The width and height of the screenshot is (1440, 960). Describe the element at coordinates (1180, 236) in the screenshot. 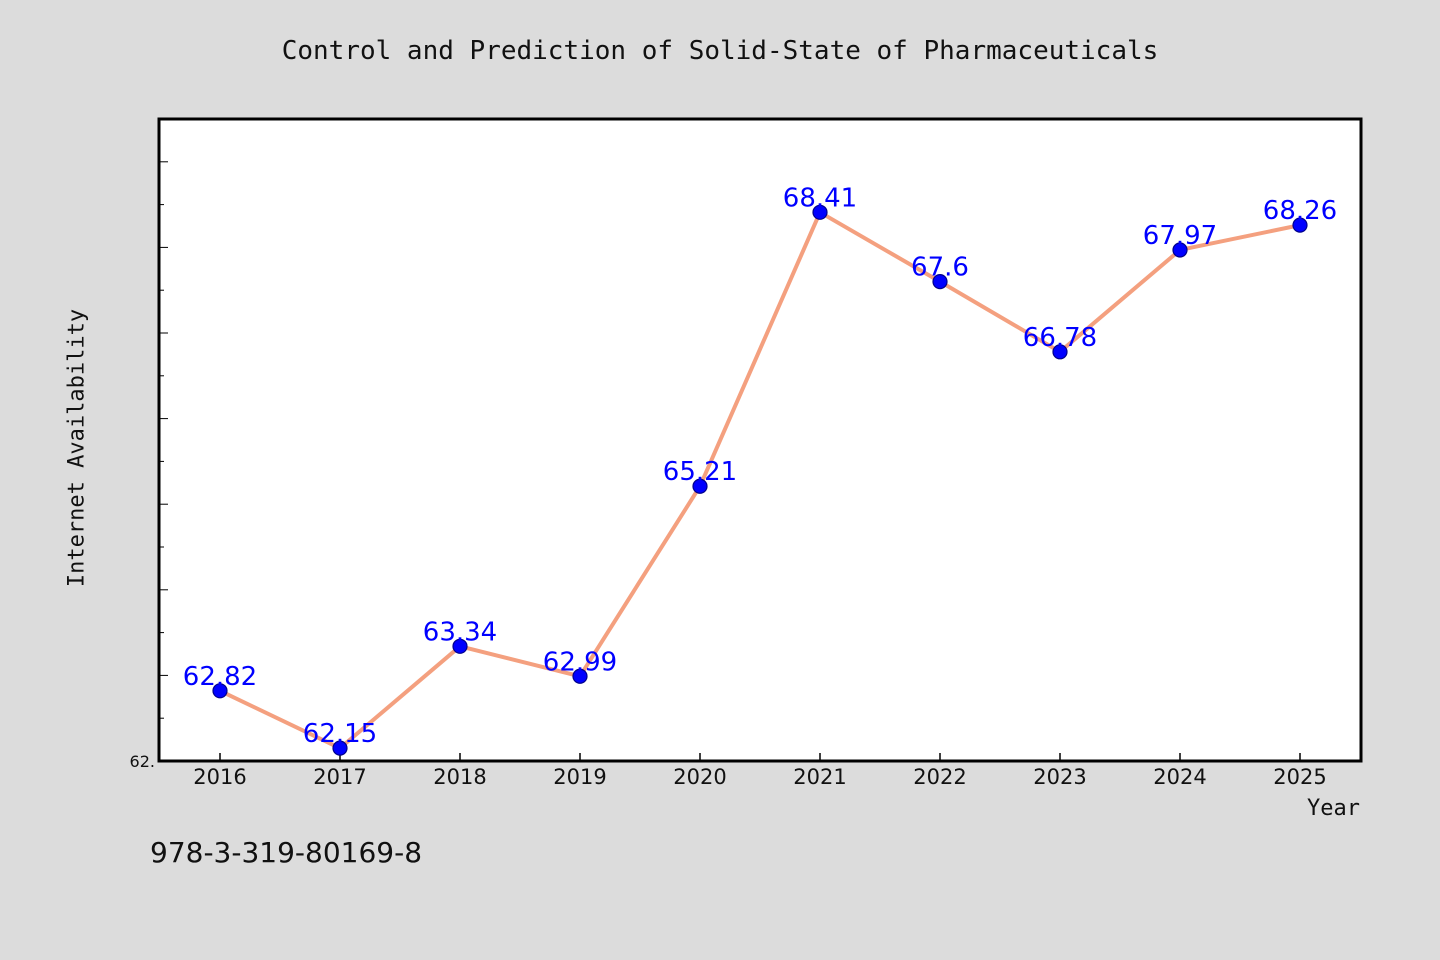

I see `data-label: 67.97` at that location.